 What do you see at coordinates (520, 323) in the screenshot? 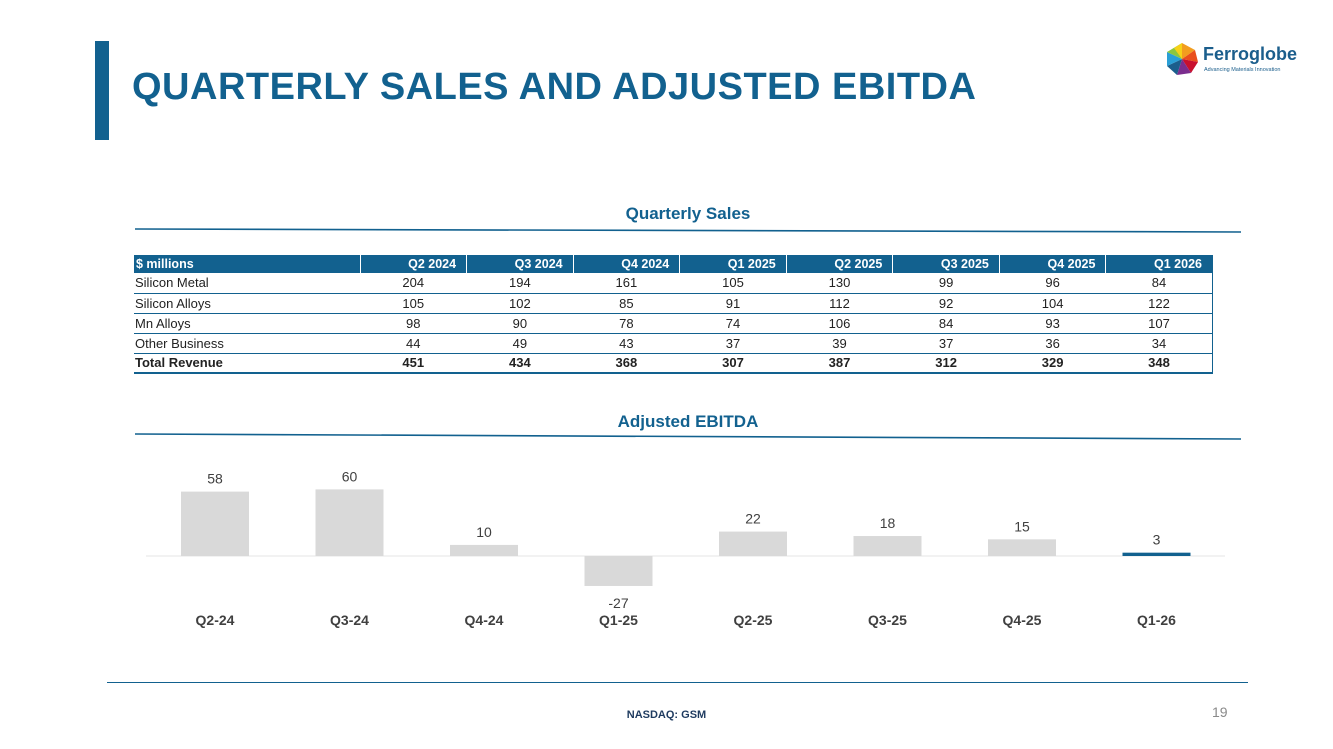
I see `table-cell: 90` at bounding box center [520, 323].